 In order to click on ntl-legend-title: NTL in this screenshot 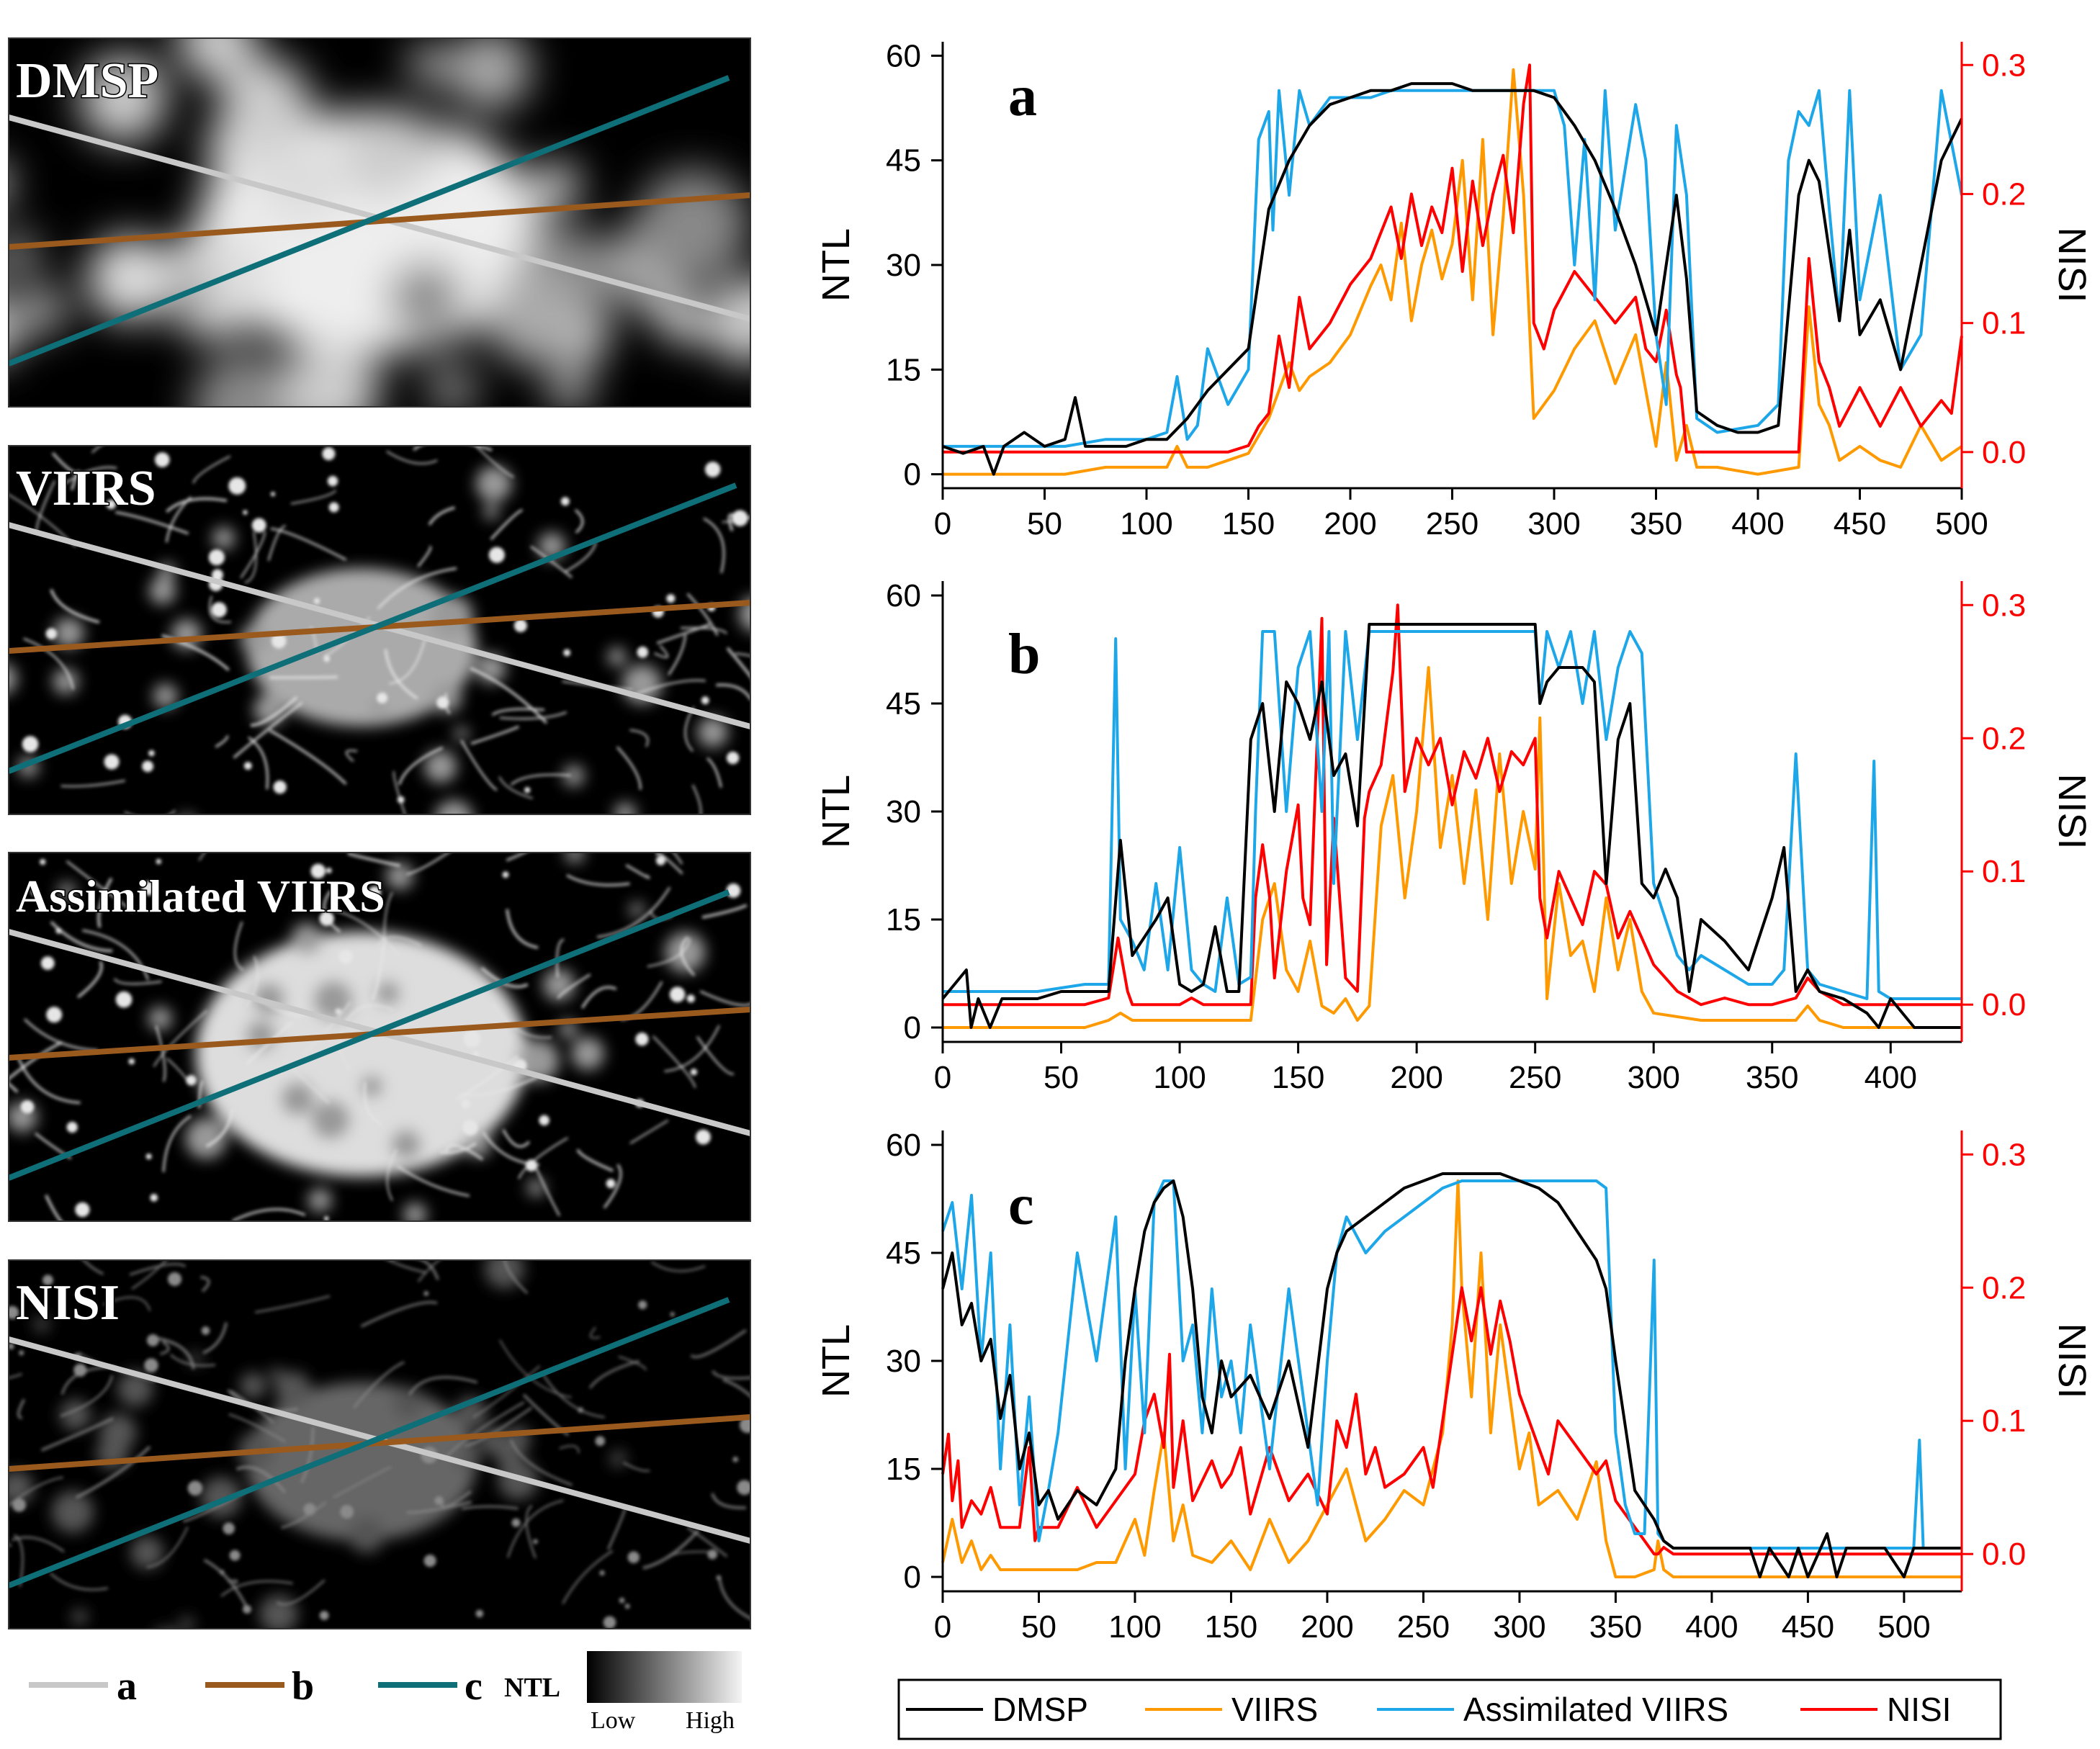, I will do `click(532, 1688)`.